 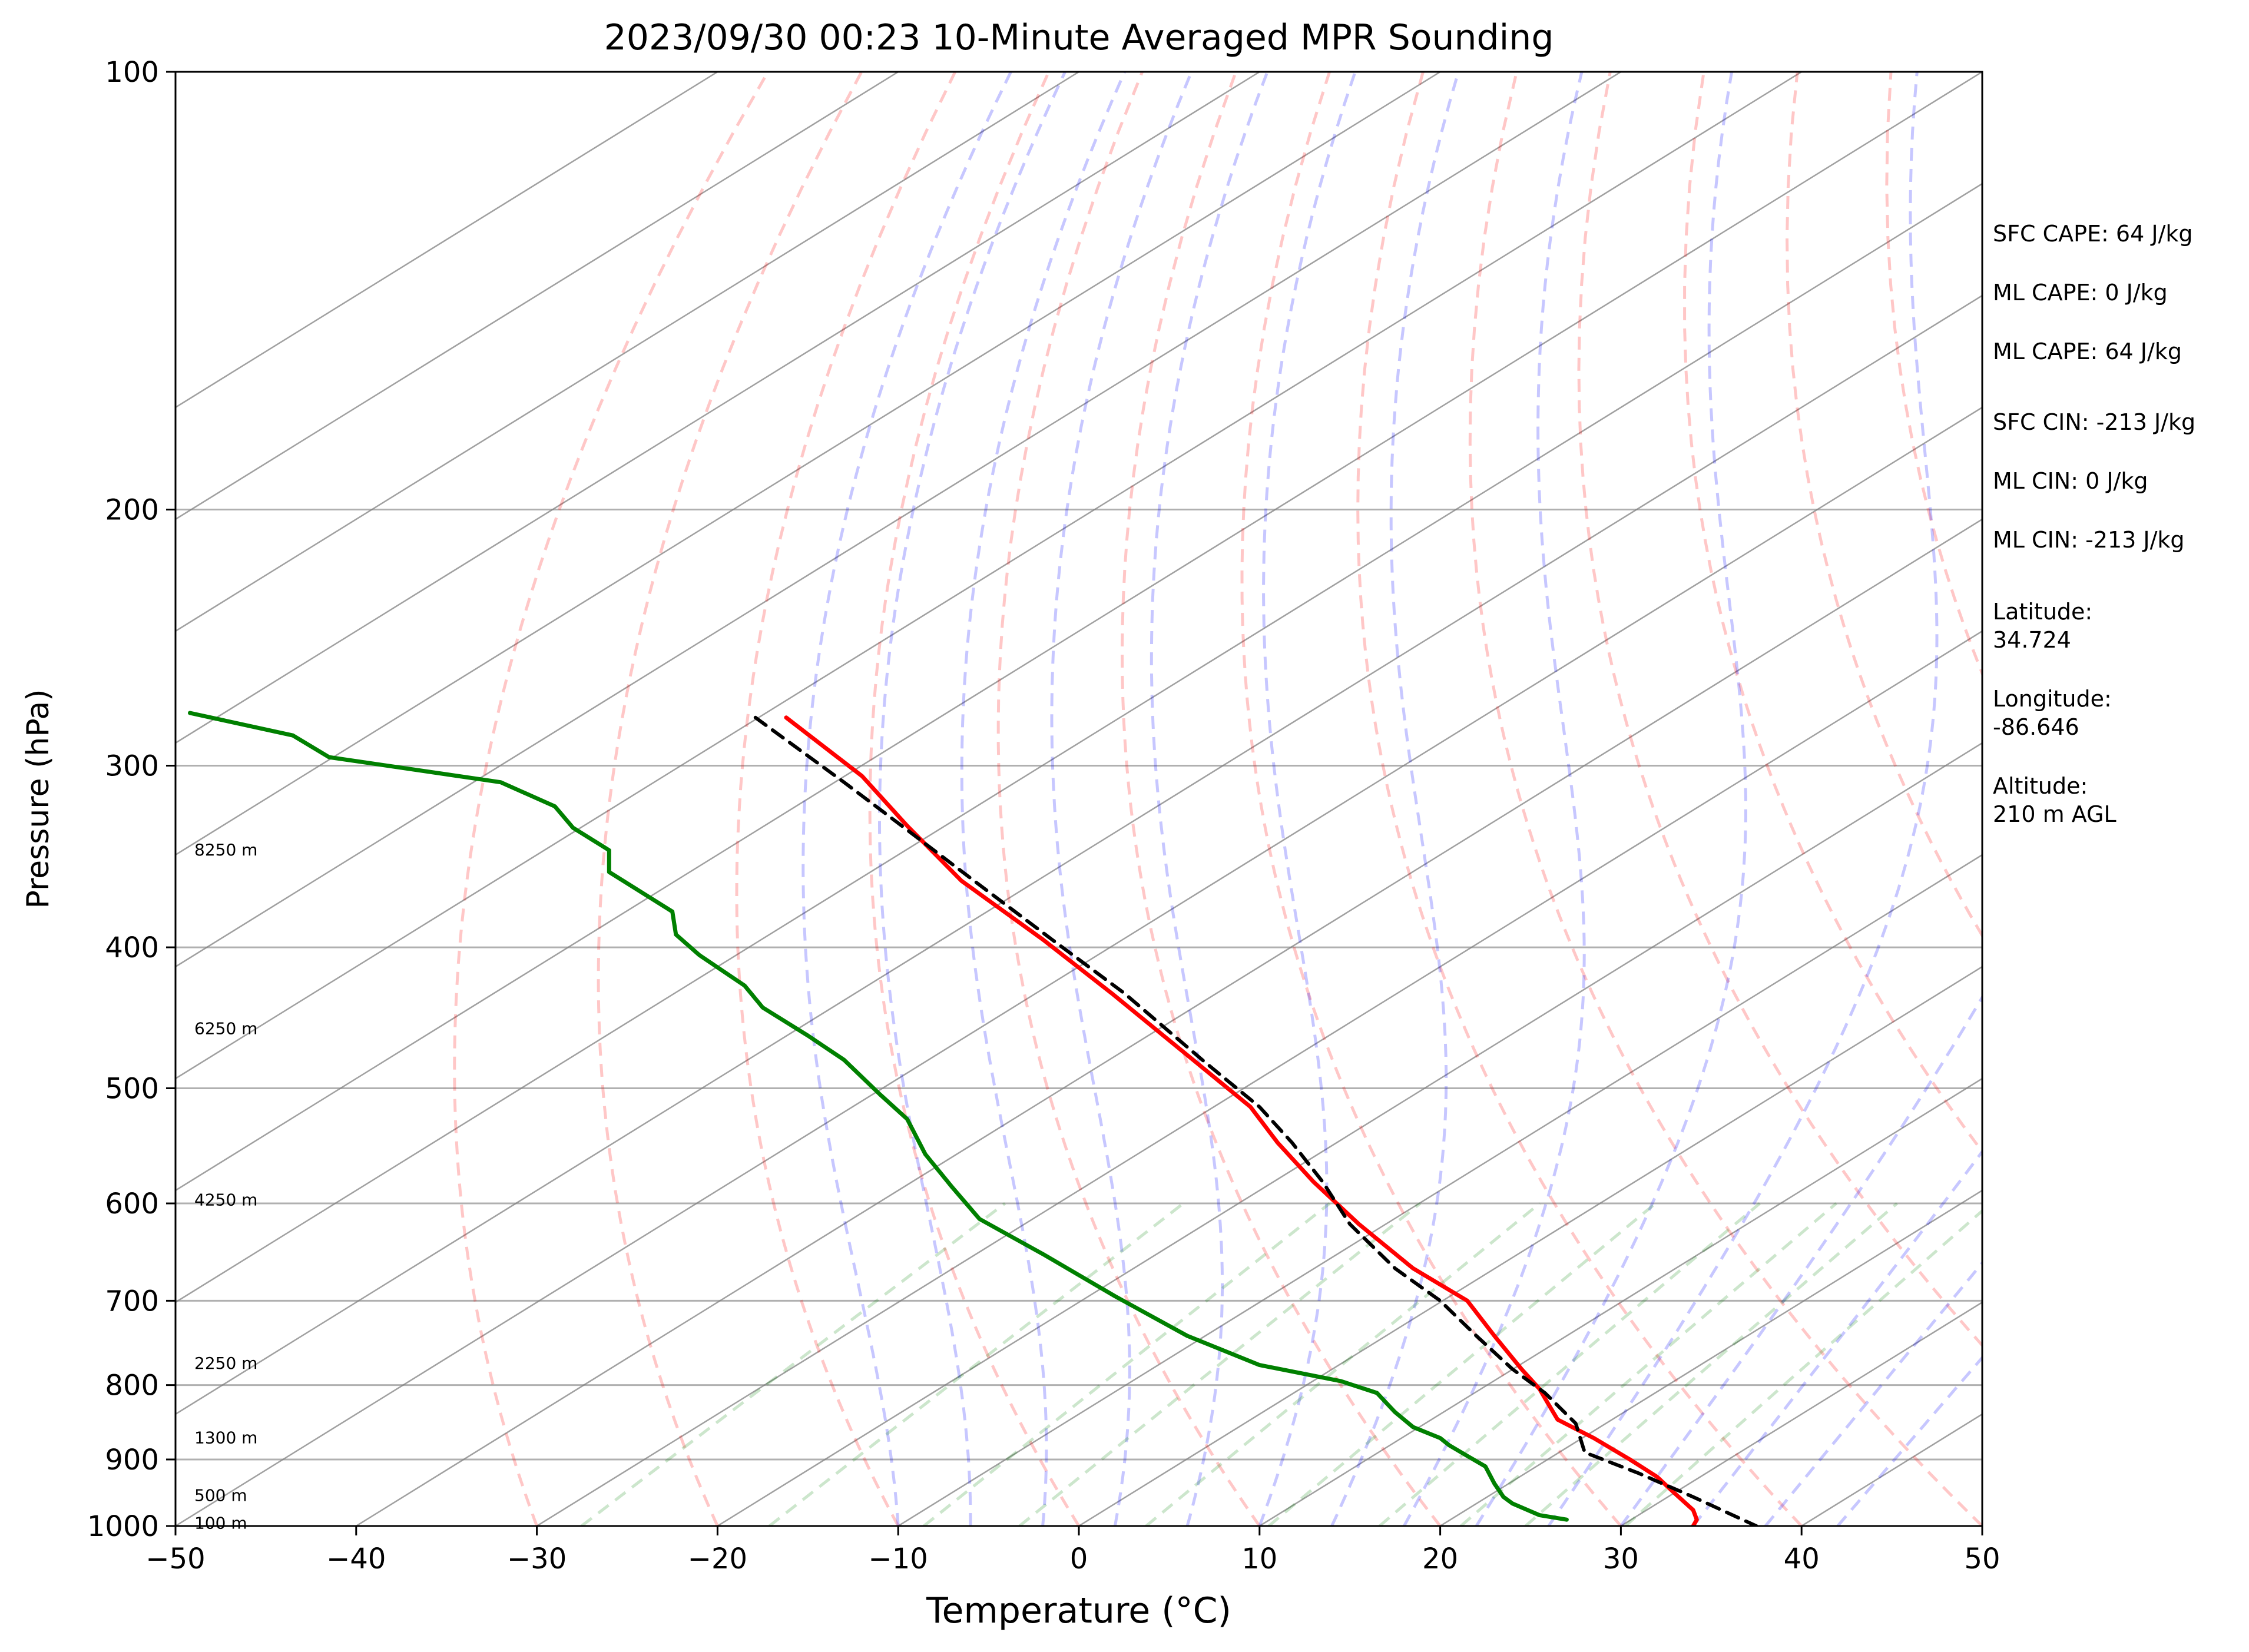 What do you see at coordinates (2094, 422) in the screenshot?
I see `stats-annotation: SFC CIN: -213 J/kg` at bounding box center [2094, 422].